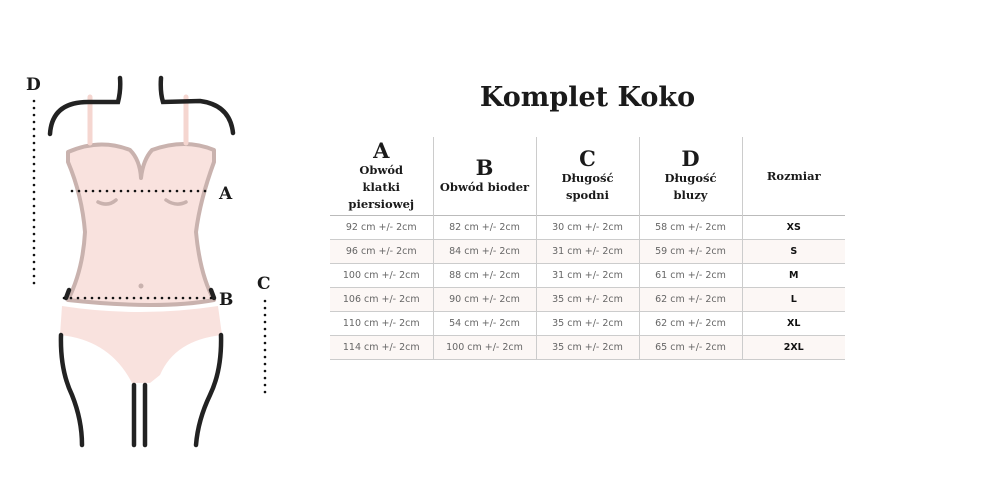 The width and height of the screenshot is (1000, 500). I want to click on garment, so click(141, 238).